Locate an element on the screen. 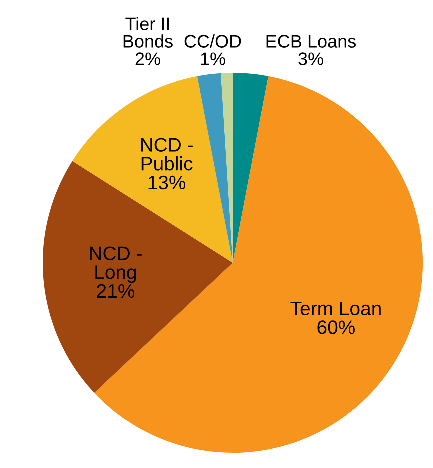 This screenshot has height=468, width=433. slice-label: ECB Loans is located at coordinates (311, 41).